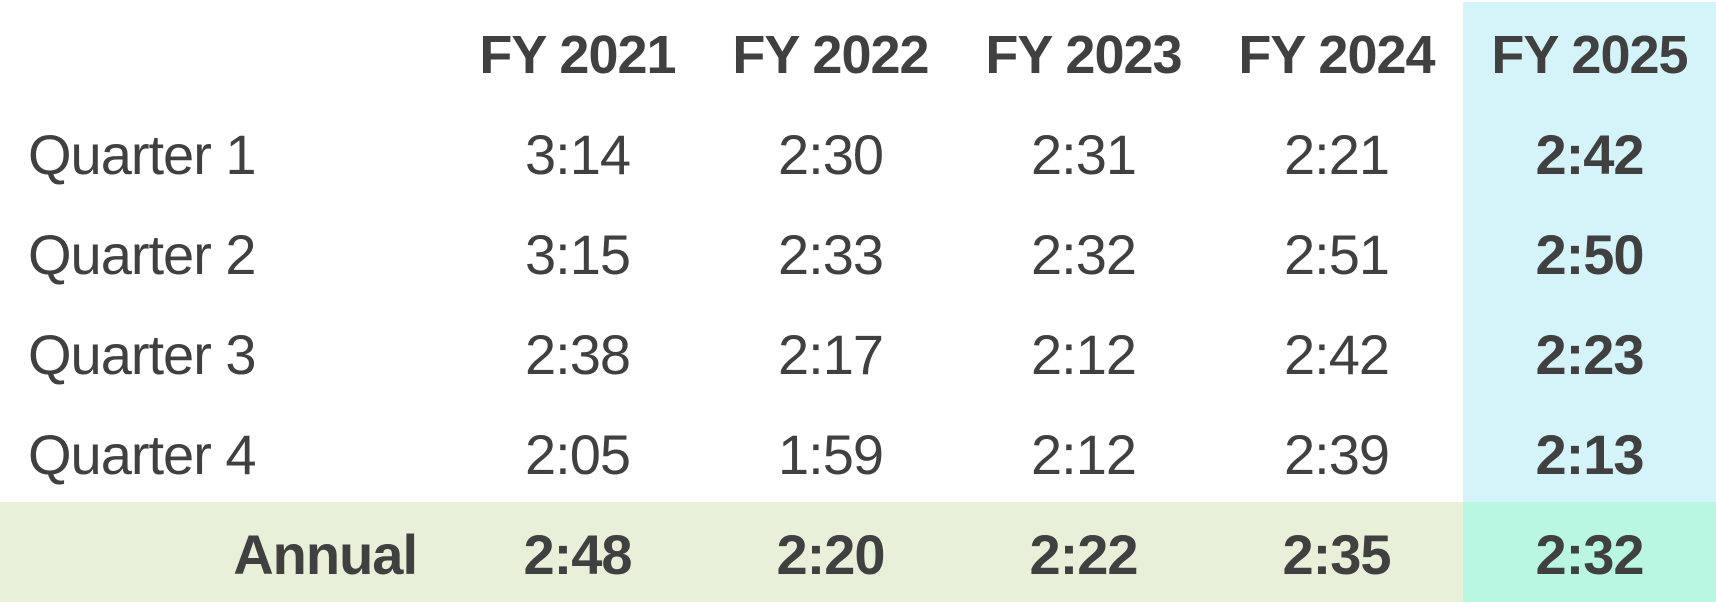 The height and width of the screenshot is (602, 1716). I want to click on cell-q2-fy2025: 2:50, so click(1589, 252).